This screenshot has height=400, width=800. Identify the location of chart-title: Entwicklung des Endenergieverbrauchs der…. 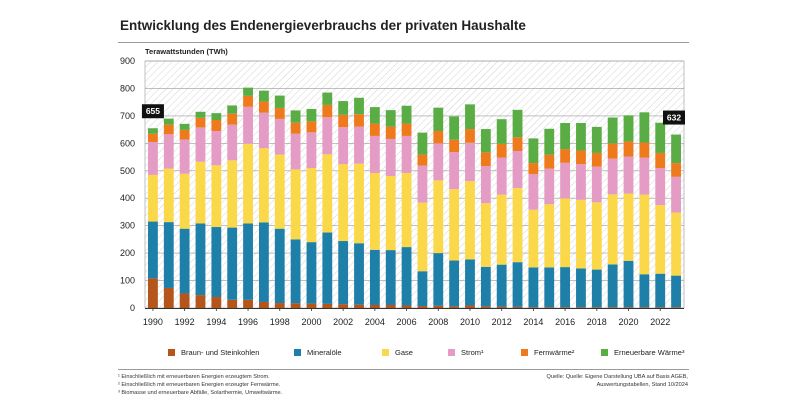
(323, 25).